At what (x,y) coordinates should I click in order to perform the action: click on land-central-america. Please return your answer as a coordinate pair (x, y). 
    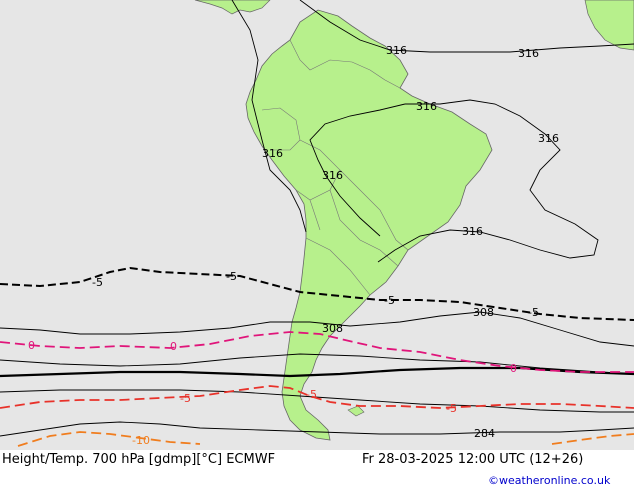
    Looking at the image, I should click on (232, 7).